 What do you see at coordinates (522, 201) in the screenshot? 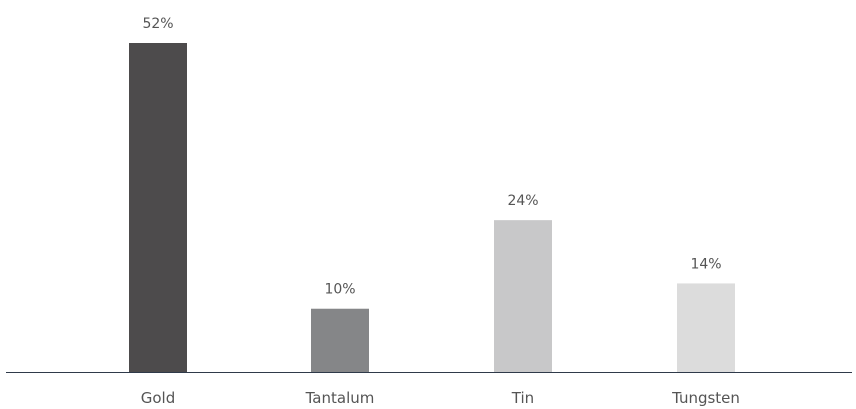
I see `value-label-tin: 24%` at bounding box center [522, 201].